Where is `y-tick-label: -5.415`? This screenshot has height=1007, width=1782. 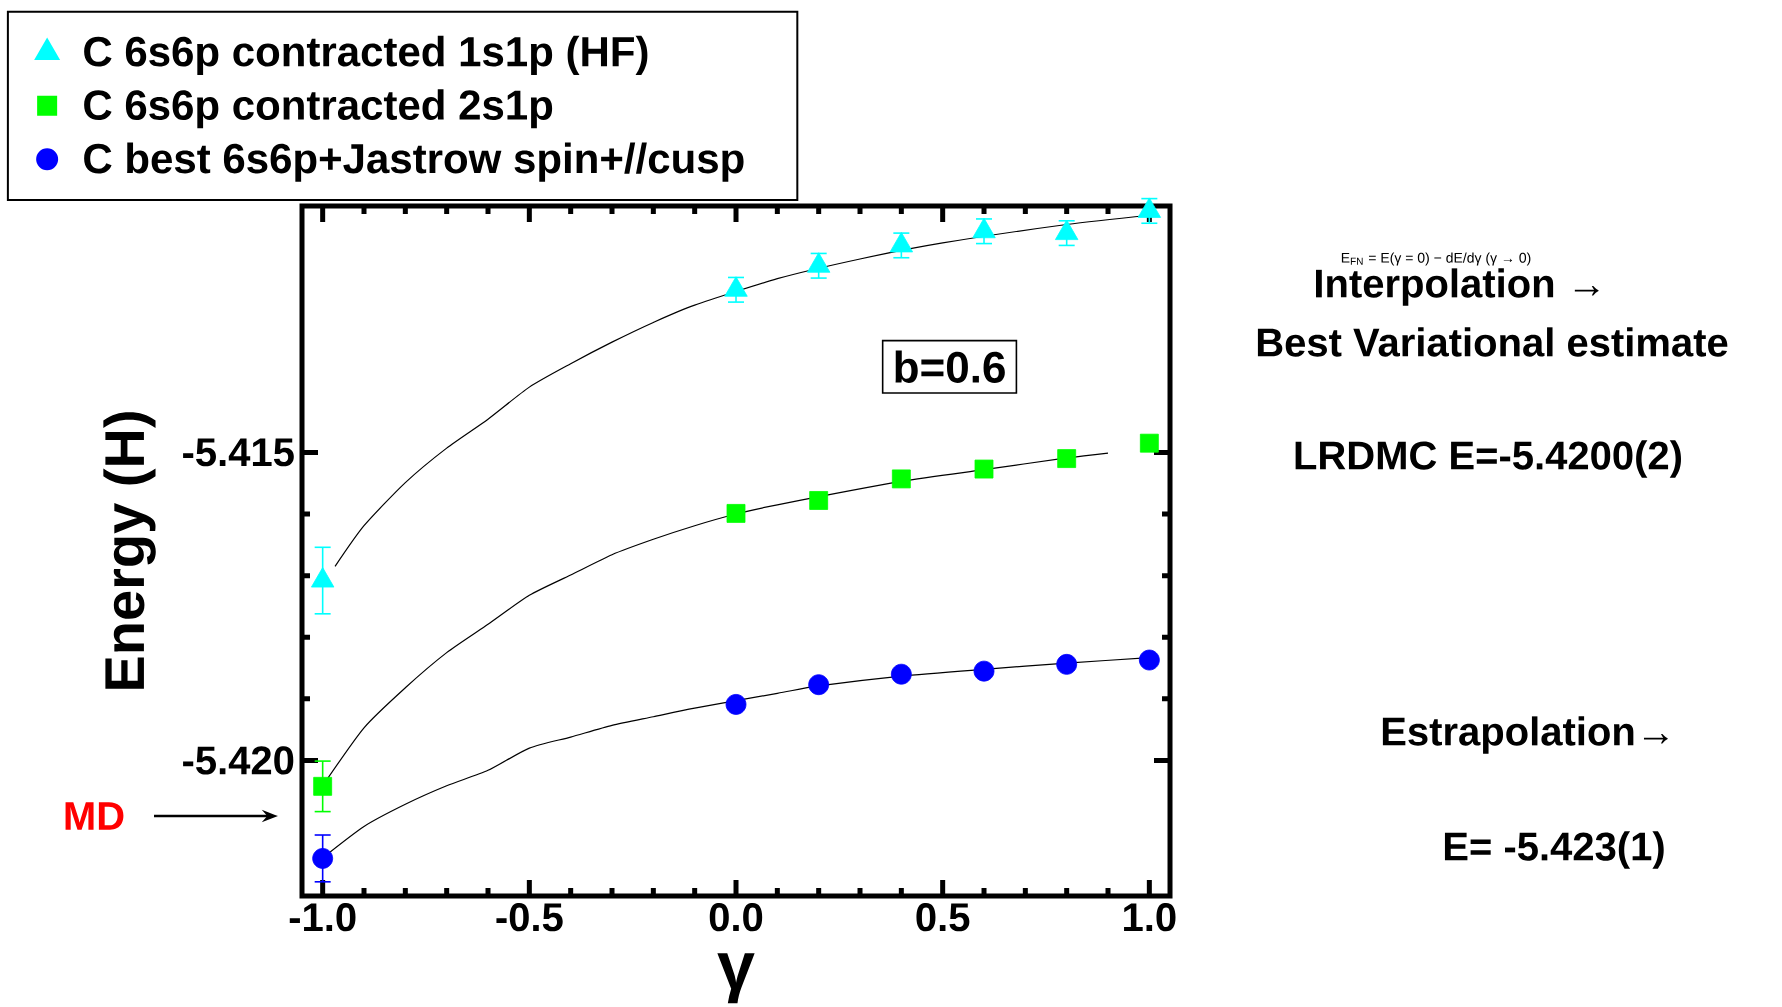 y-tick-label: -5.415 is located at coordinates (238, 452).